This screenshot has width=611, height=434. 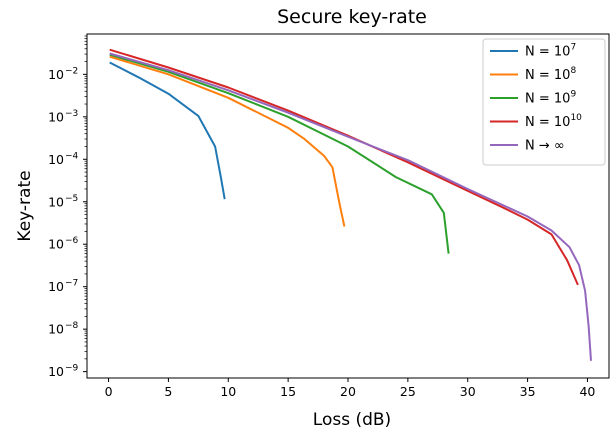 I want to click on y-tick-exponent: −4, so click(x=72, y=156).